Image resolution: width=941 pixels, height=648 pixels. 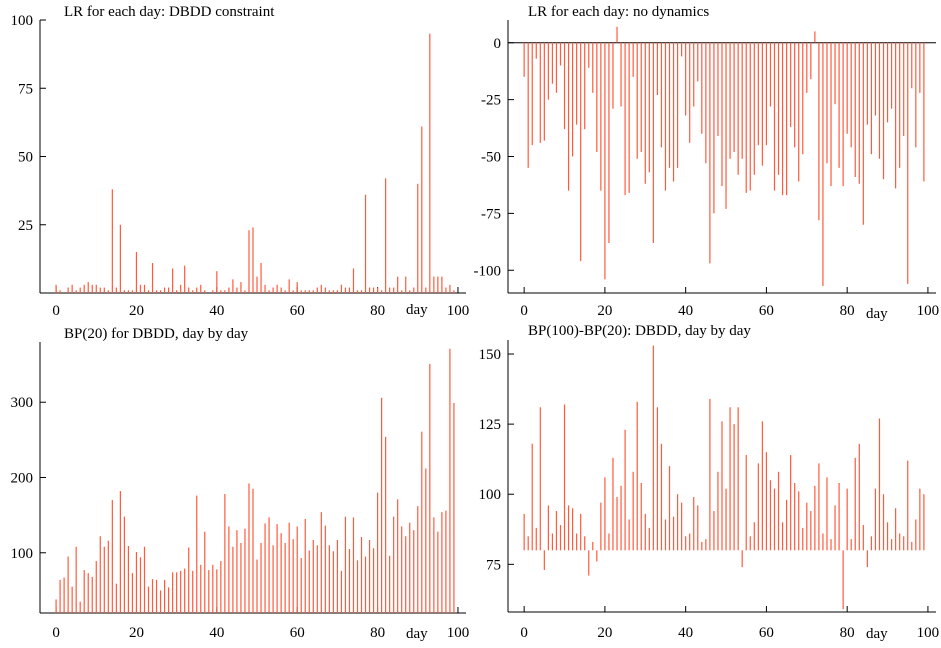 What do you see at coordinates (22, 403) in the screenshot?
I see `y-tick-label: 300` at bounding box center [22, 403].